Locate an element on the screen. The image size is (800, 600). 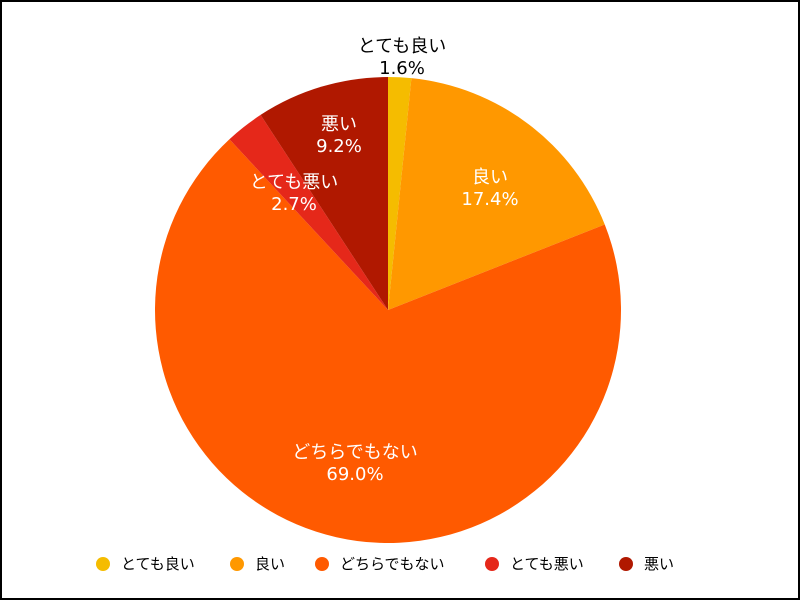
legend-label: とても悪い is located at coordinates (547, 564).